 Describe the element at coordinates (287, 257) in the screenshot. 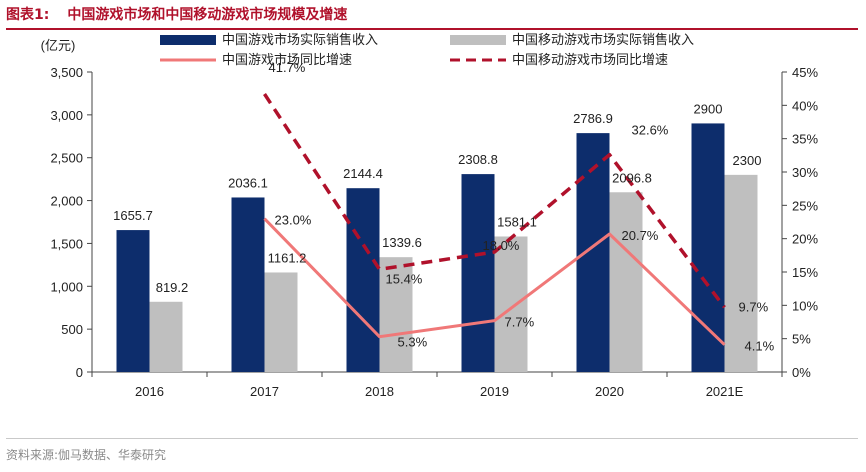

I see `bar-value-label: 1161.2` at that location.